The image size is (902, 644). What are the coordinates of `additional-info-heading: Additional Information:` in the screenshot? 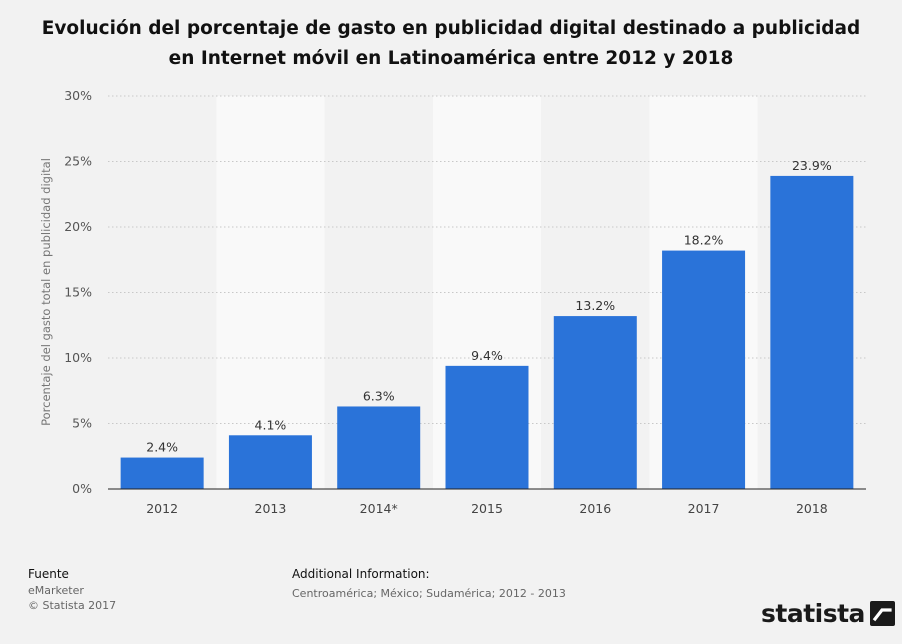 It's located at (361, 574).